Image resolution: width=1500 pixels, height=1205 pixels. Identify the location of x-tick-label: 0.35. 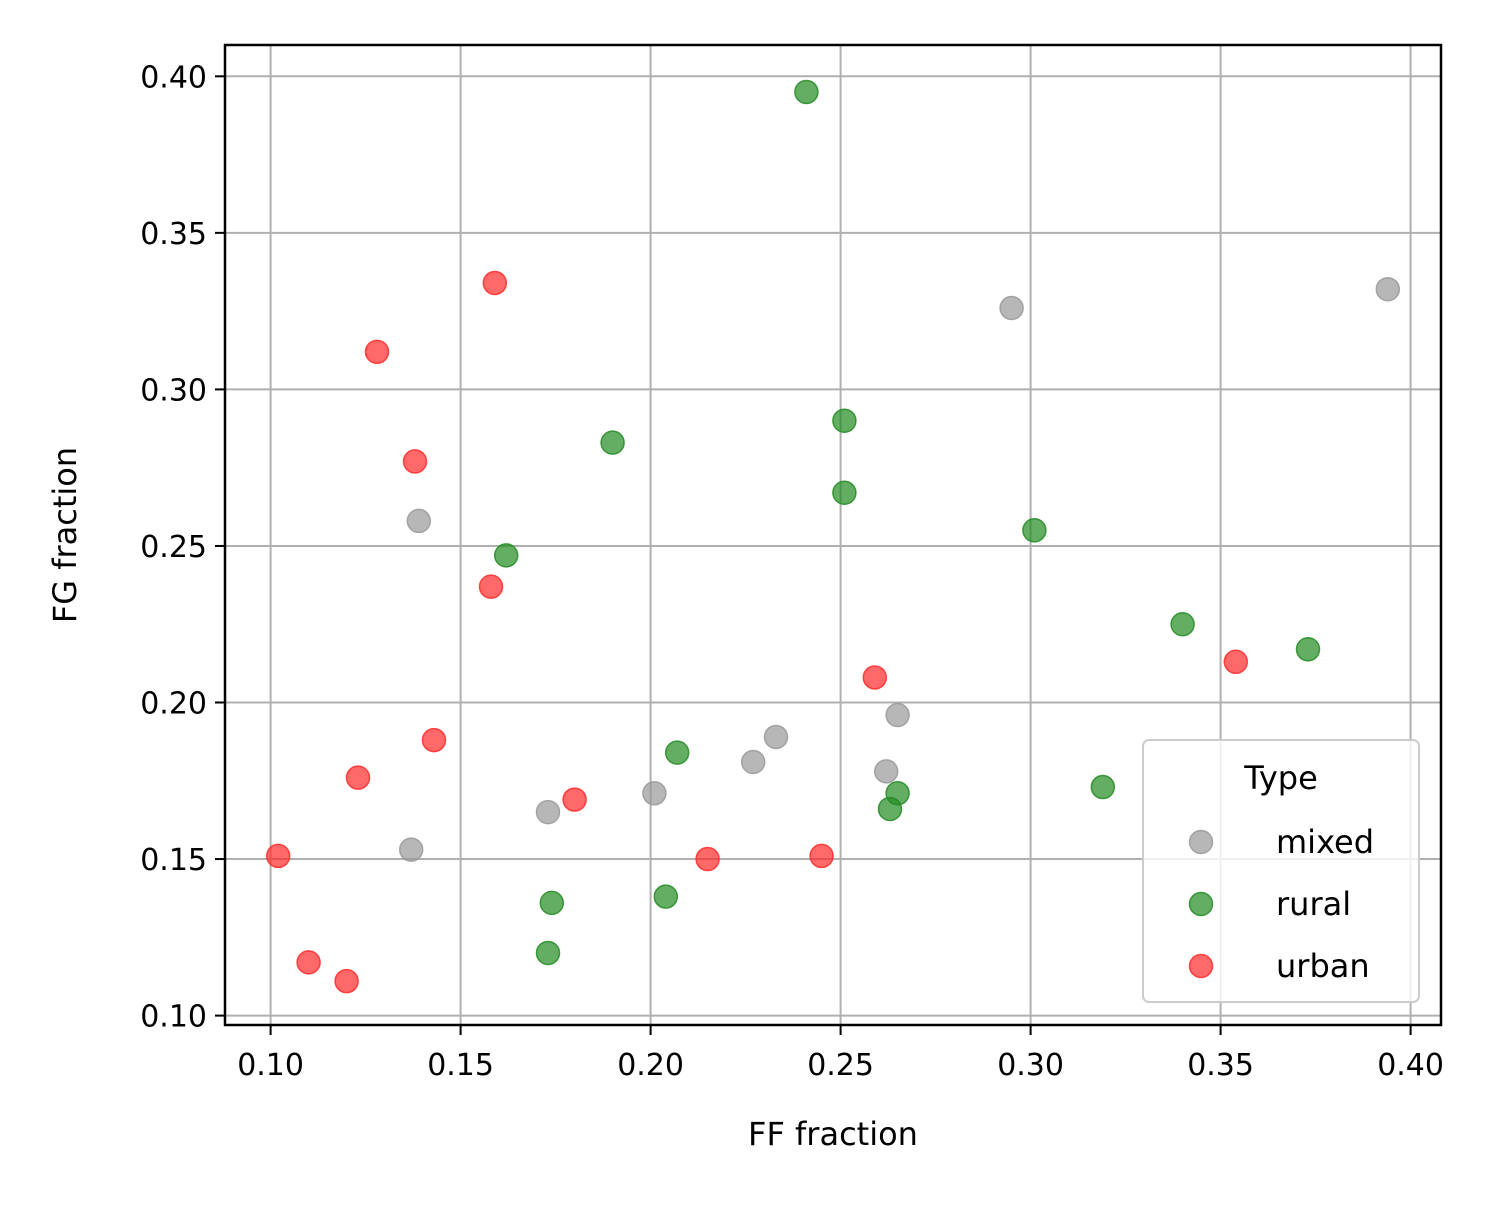
(1220, 1065).